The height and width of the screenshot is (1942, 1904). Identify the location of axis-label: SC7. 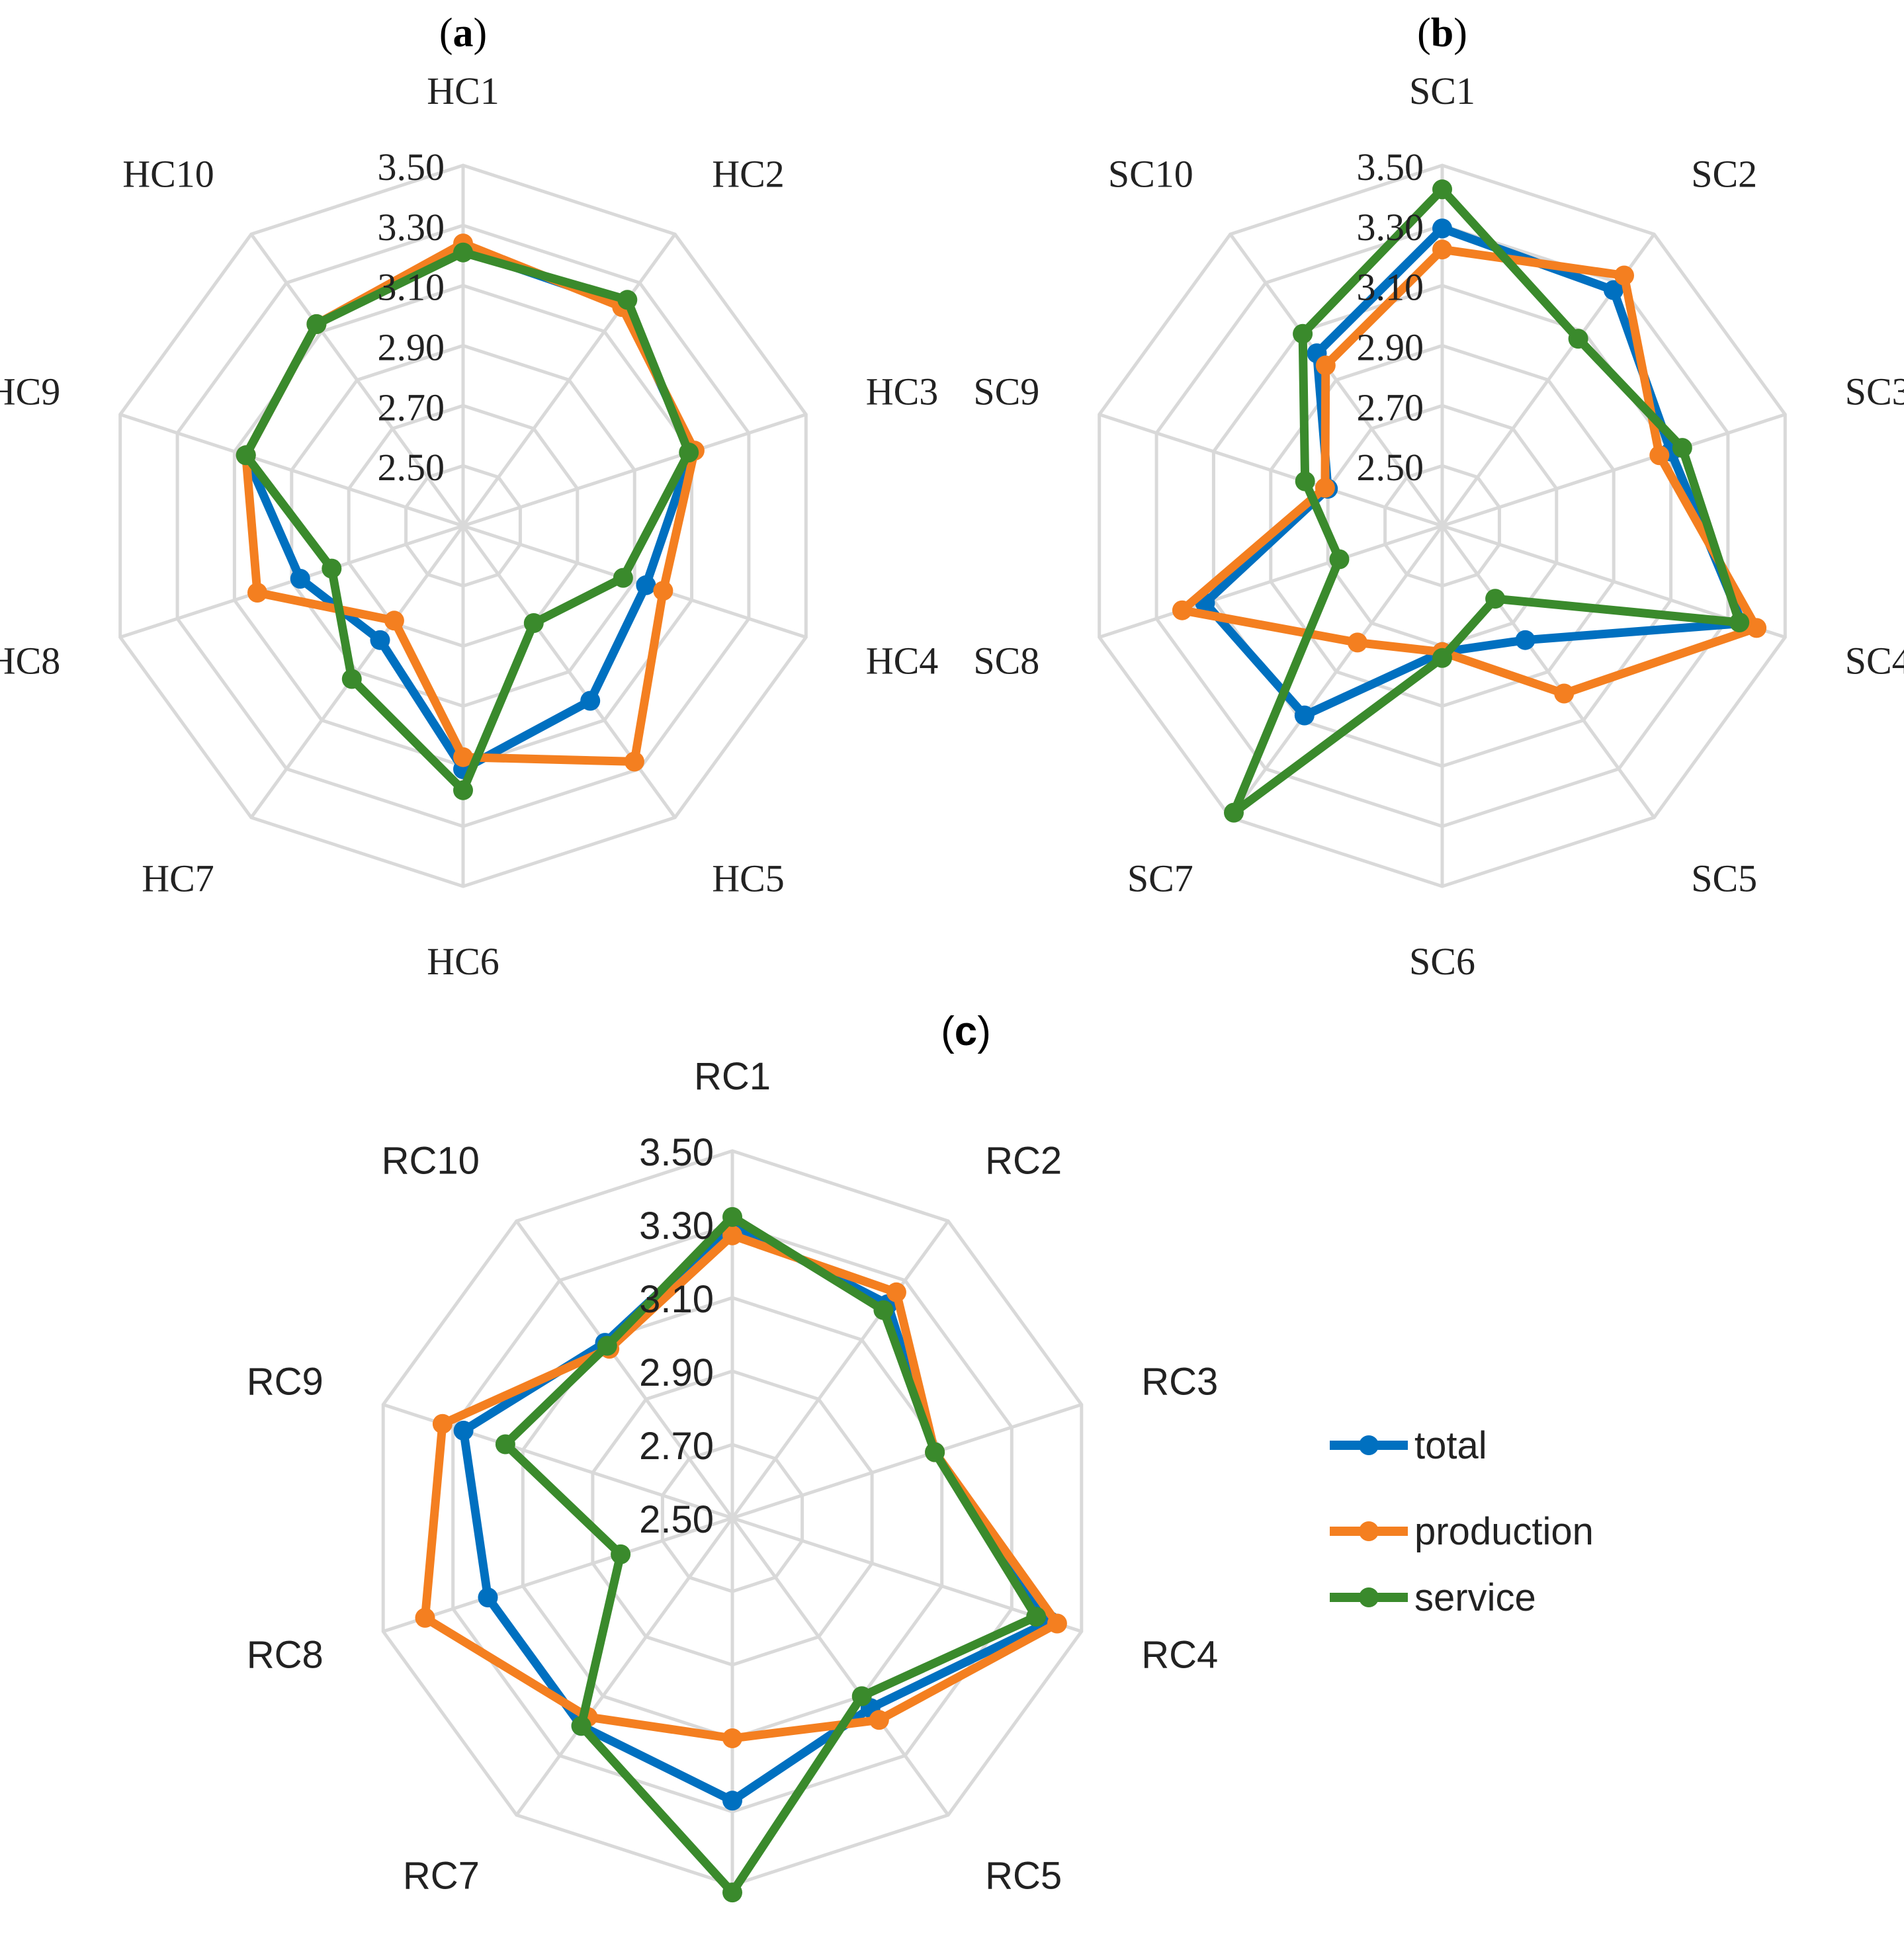
(1160, 878).